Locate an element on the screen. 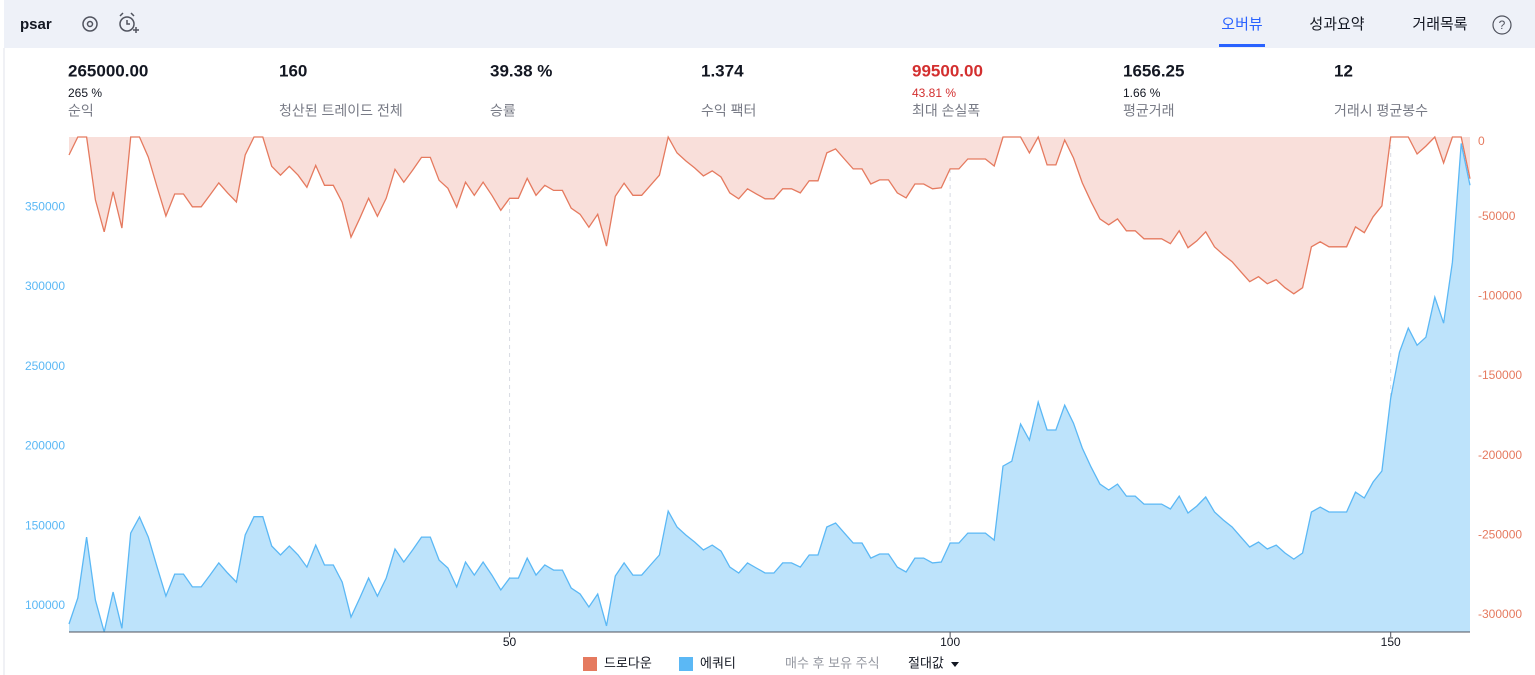 The image size is (1535, 675). stat-value: 1656.25 is located at coordinates (1153, 70).